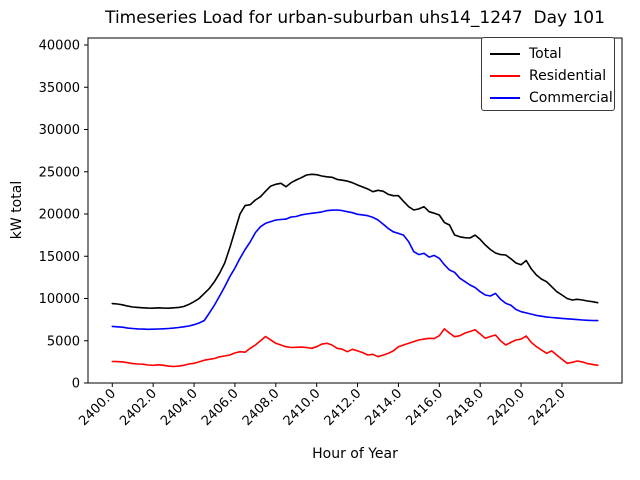 Image resolution: width=640 pixels, height=480 pixels. I want to click on y-axis-tick-label: 10000, so click(59, 299).